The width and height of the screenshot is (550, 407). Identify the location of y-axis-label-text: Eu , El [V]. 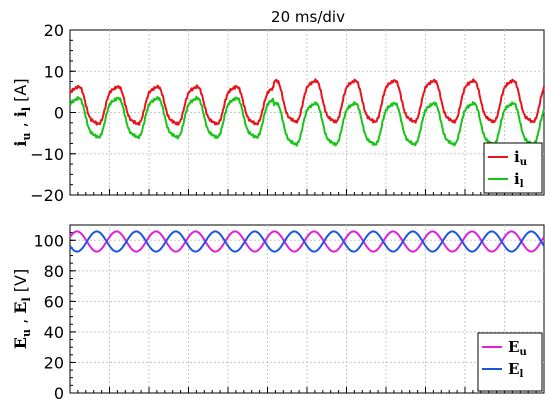
(22, 309).